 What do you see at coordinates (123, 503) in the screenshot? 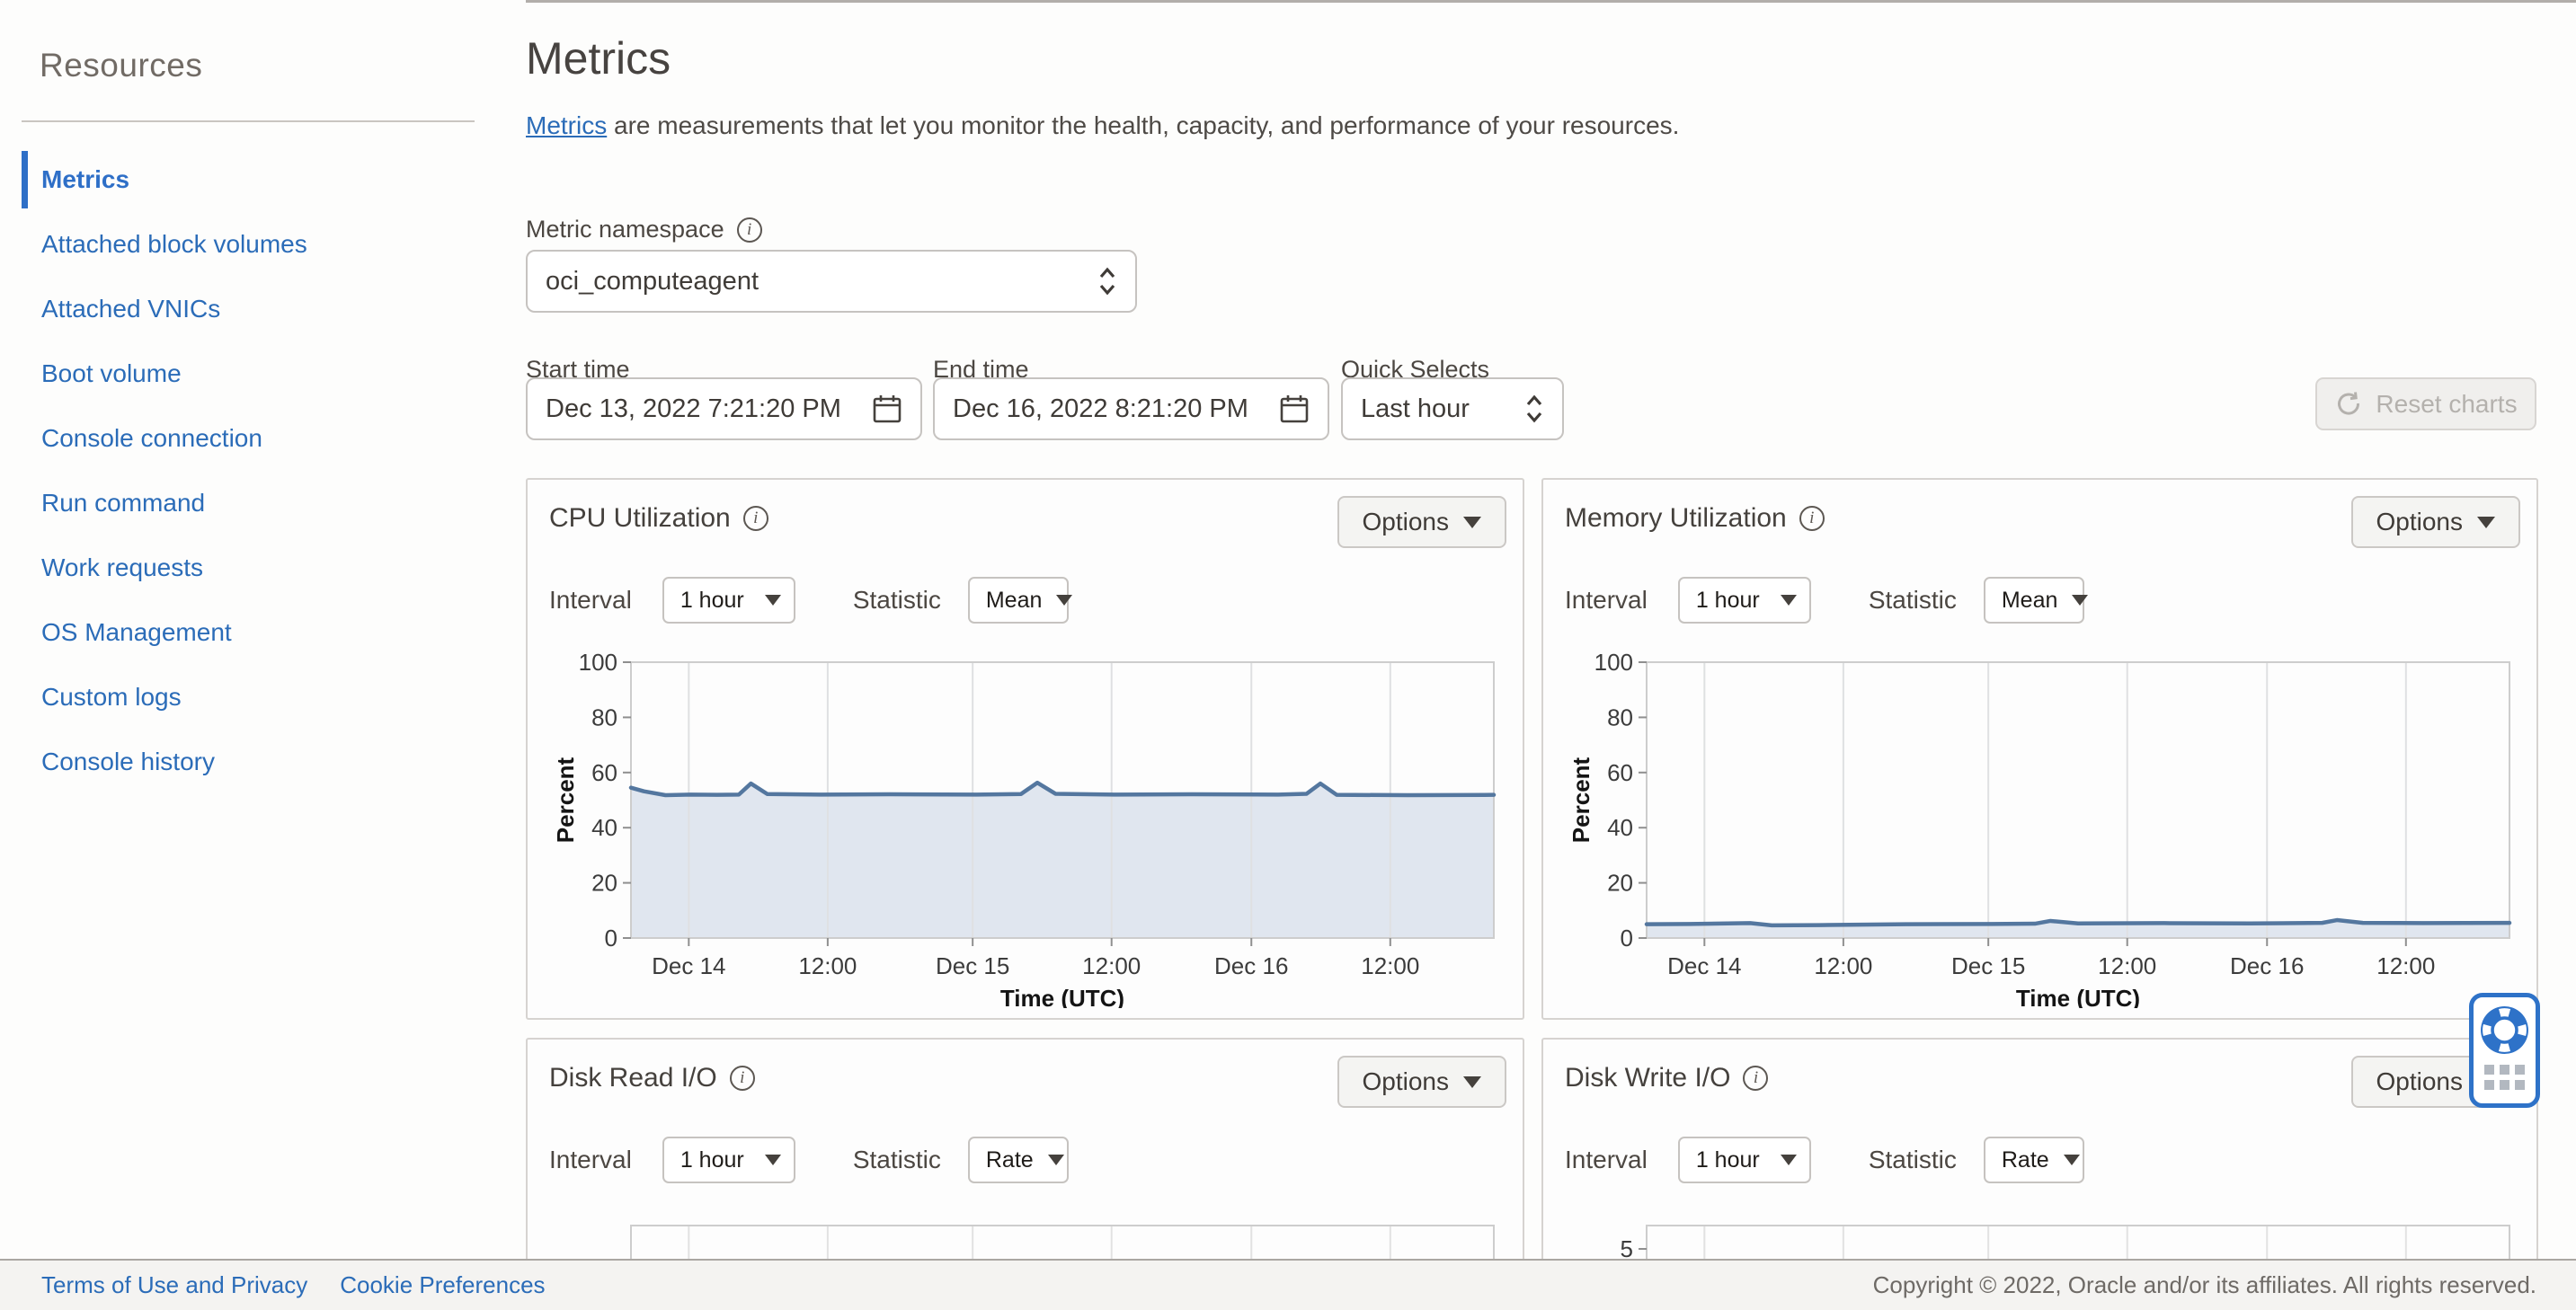
I see `sidebar-item-run-command: Run command` at bounding box center [123, 503].